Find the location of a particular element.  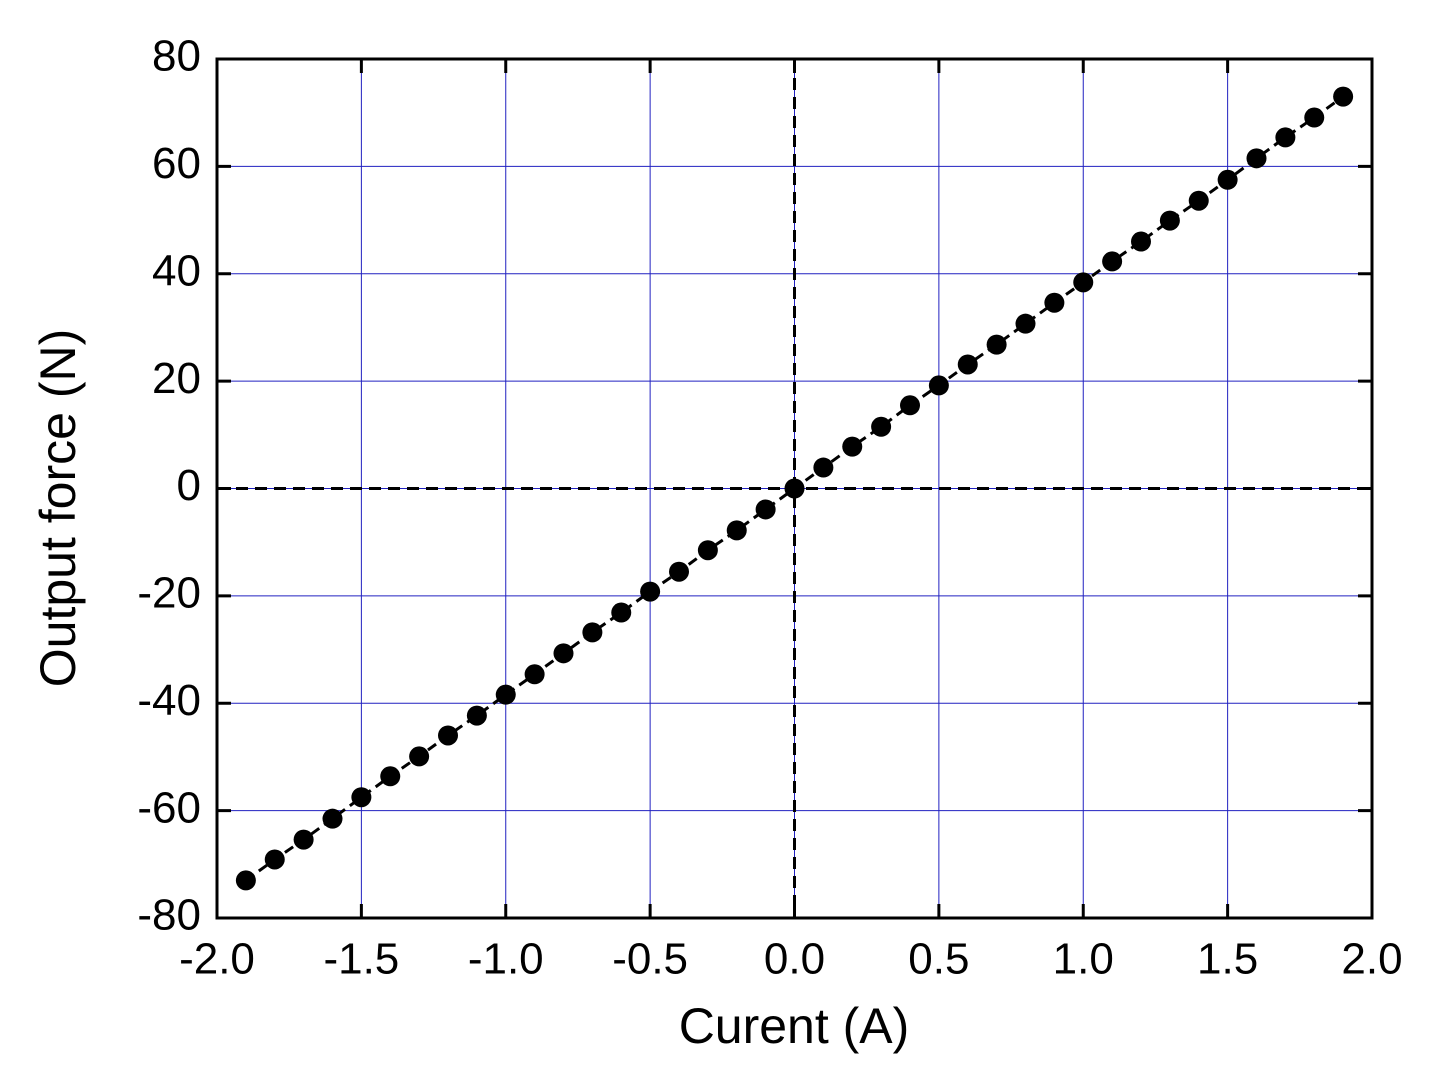

y-tick-label: 60 is located at coordinates (176, 163).